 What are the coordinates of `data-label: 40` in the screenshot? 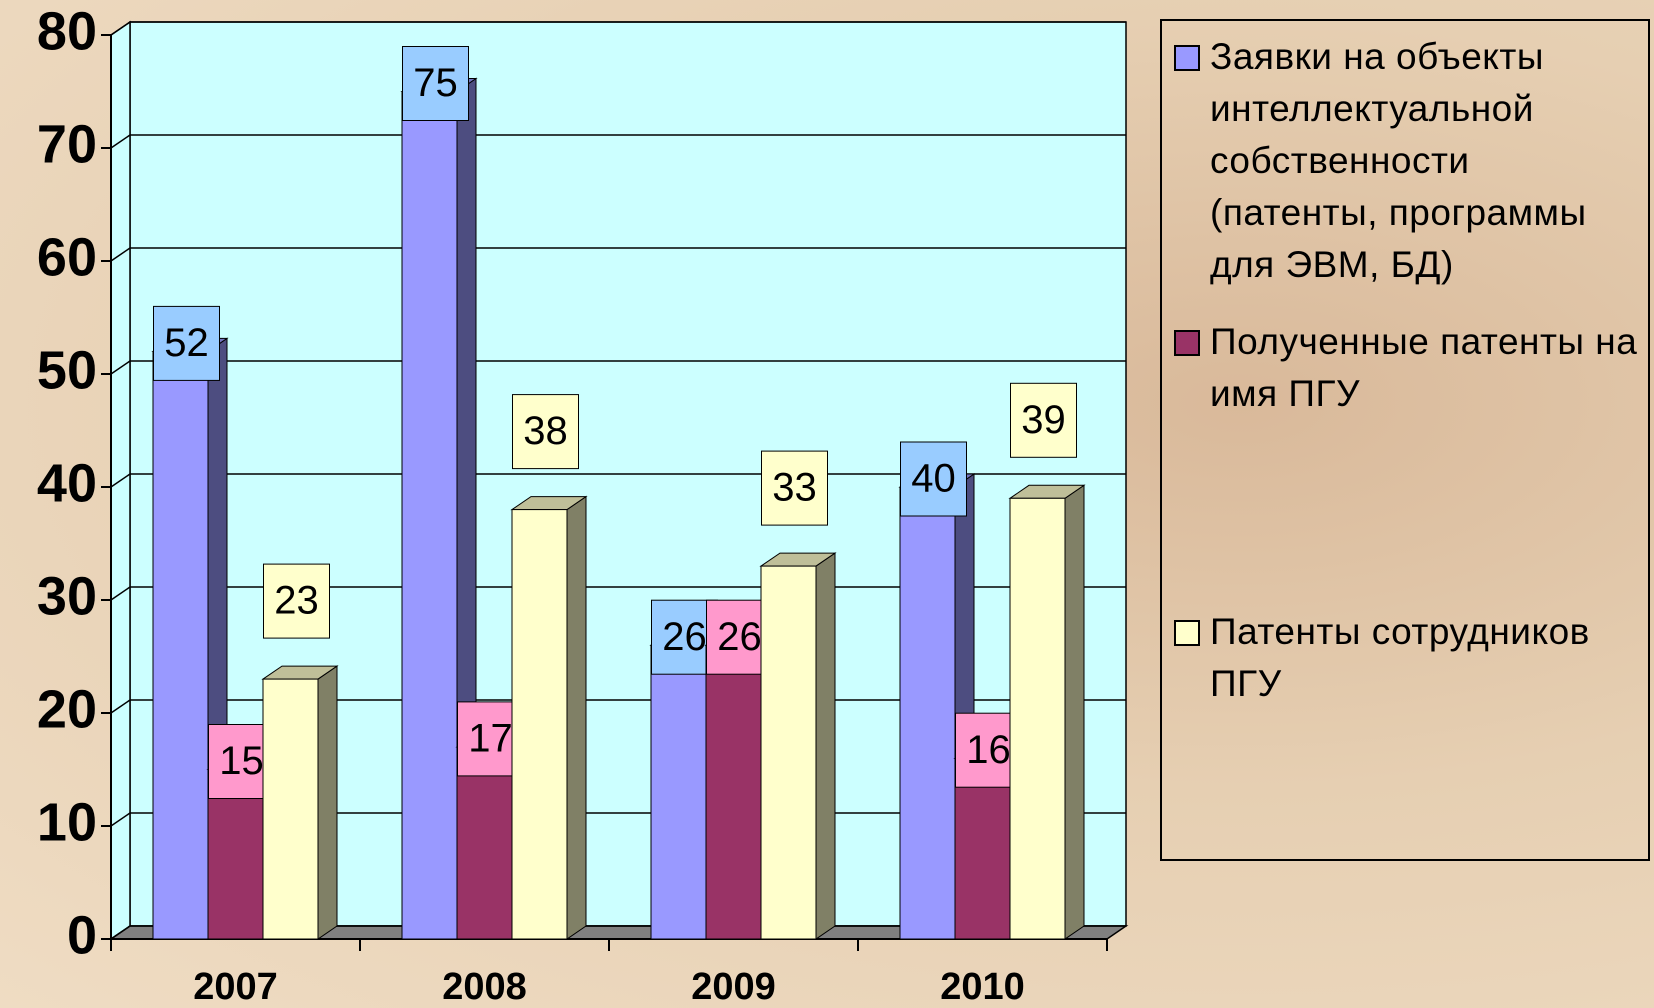 It's located at (933, 479).